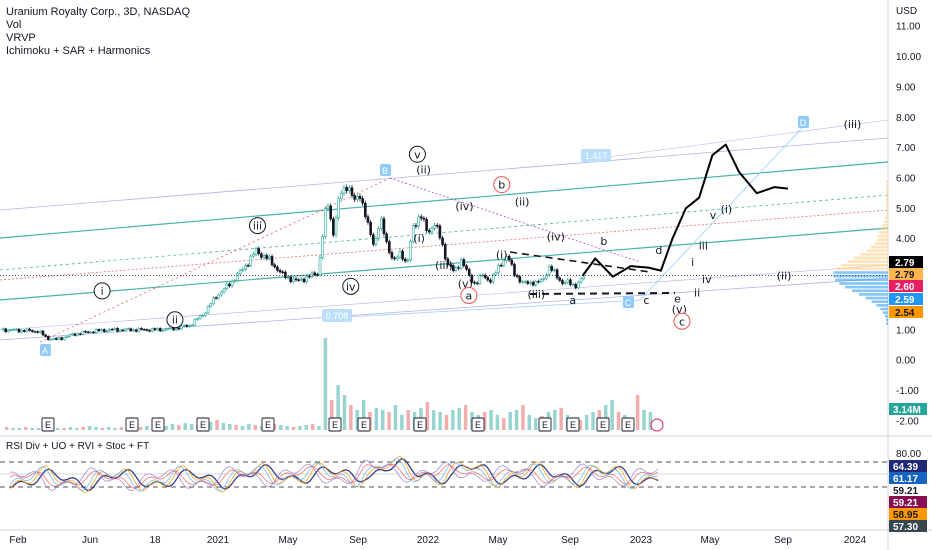 This screenshot has height=550, width=932. I want to click on wave-label: (iii), so click(853, 124).